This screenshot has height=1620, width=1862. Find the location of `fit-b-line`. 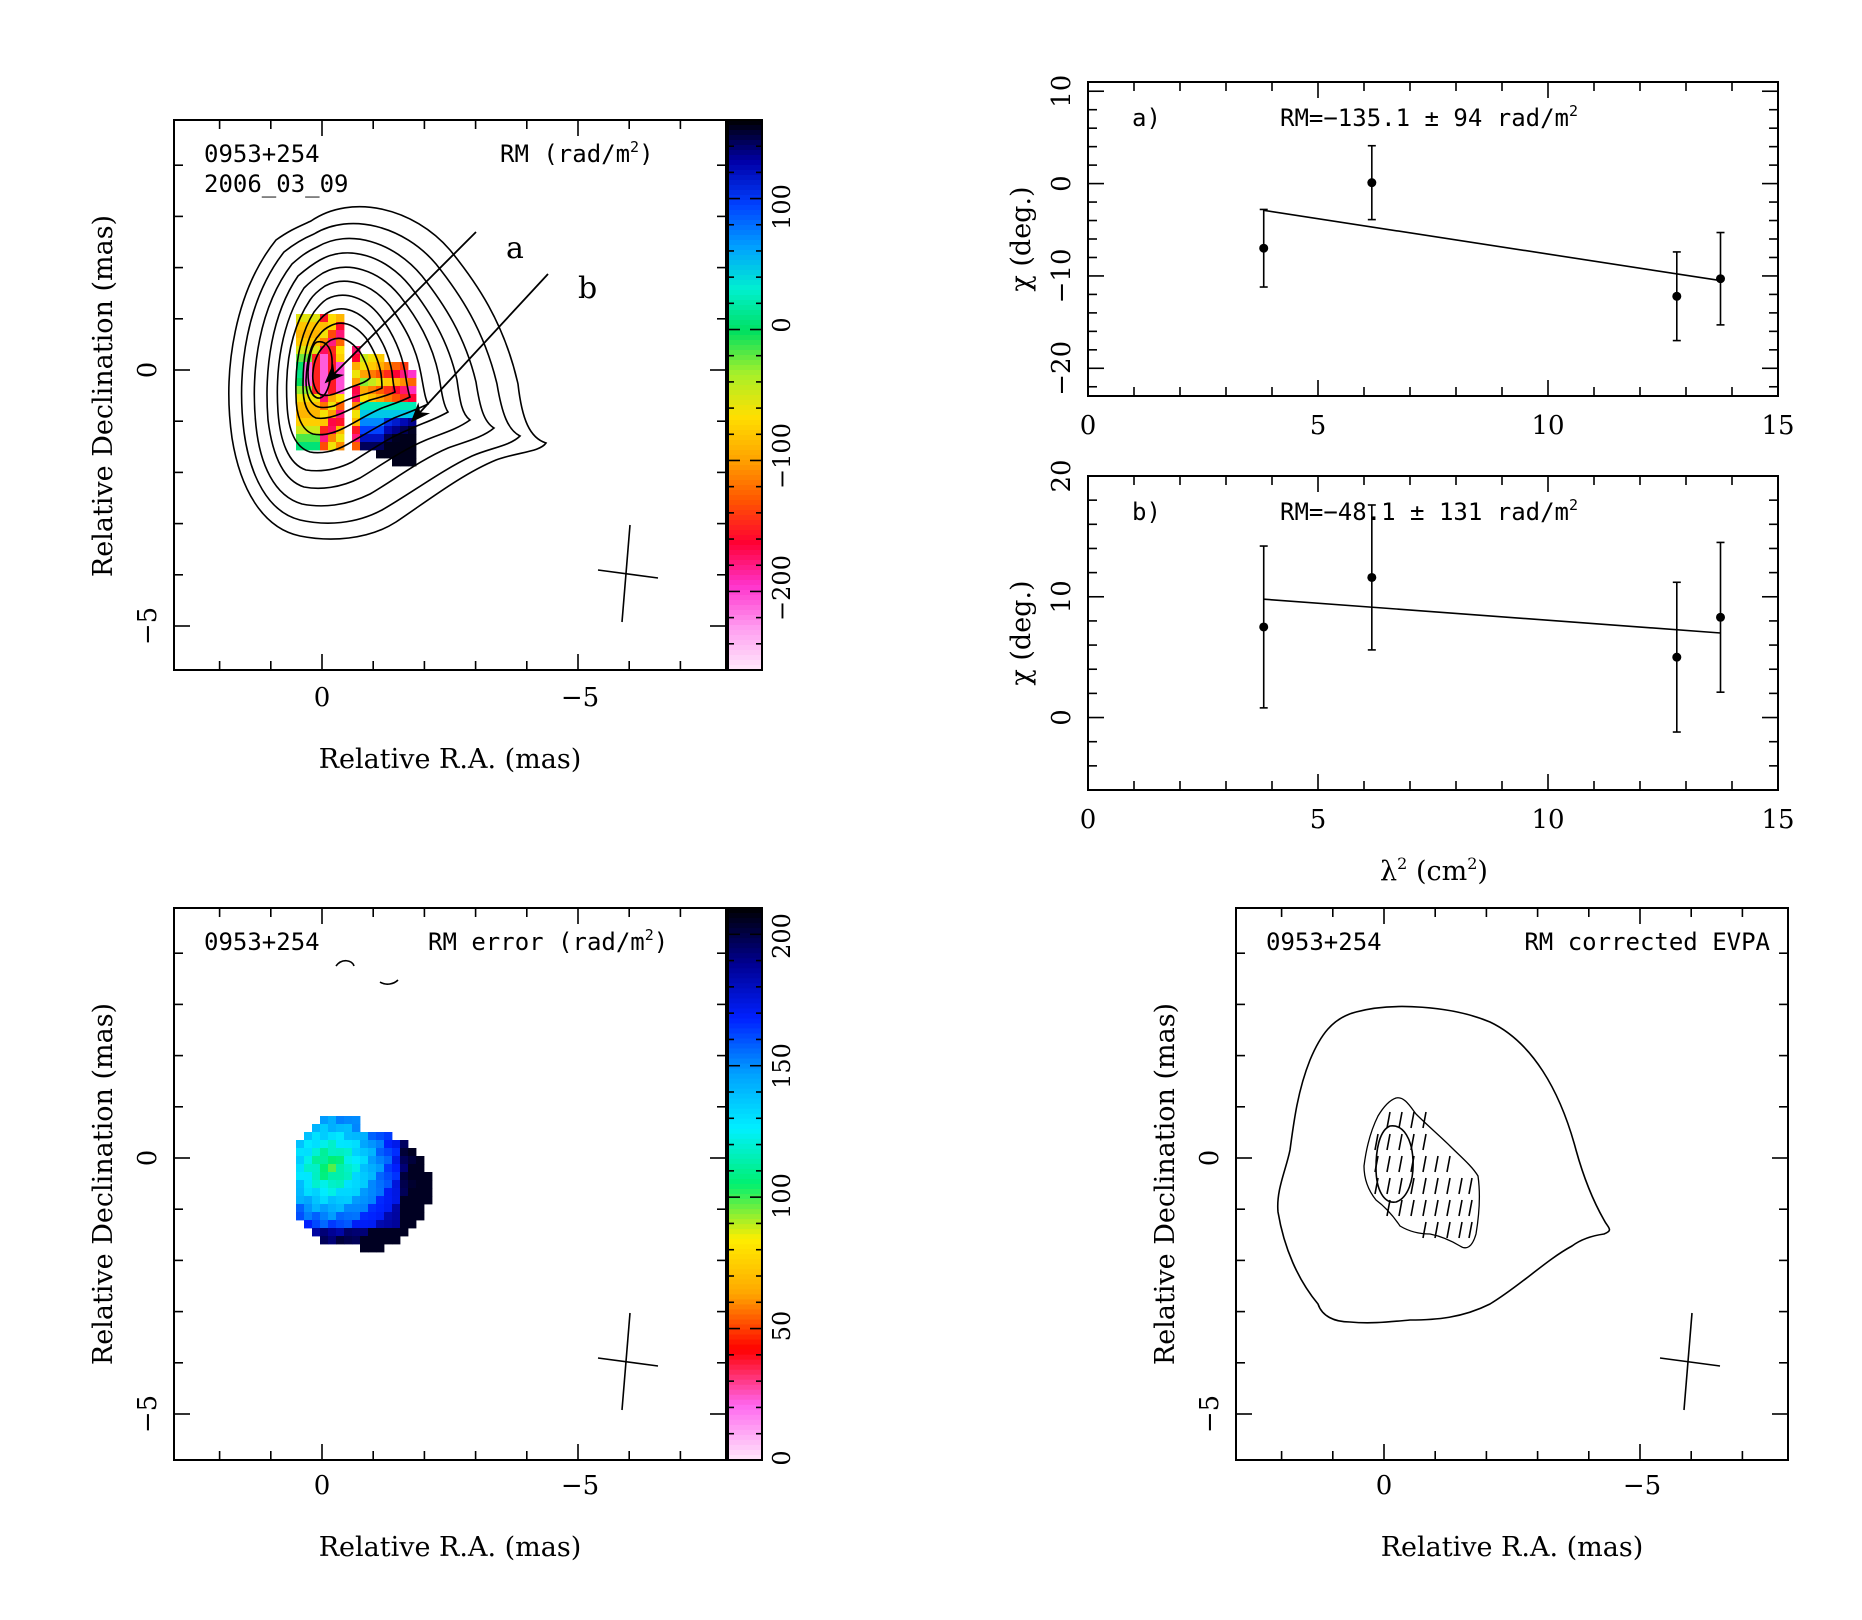

fit-b-line is located at coordinates (1492, 616).